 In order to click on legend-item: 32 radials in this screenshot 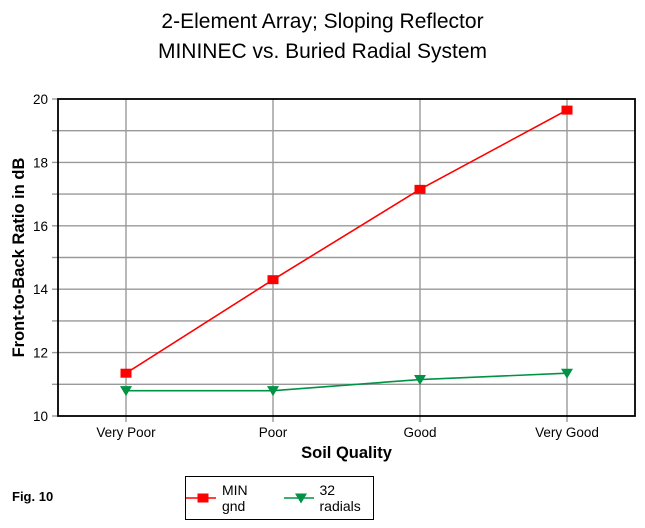, I will do `click(328, 498)`.